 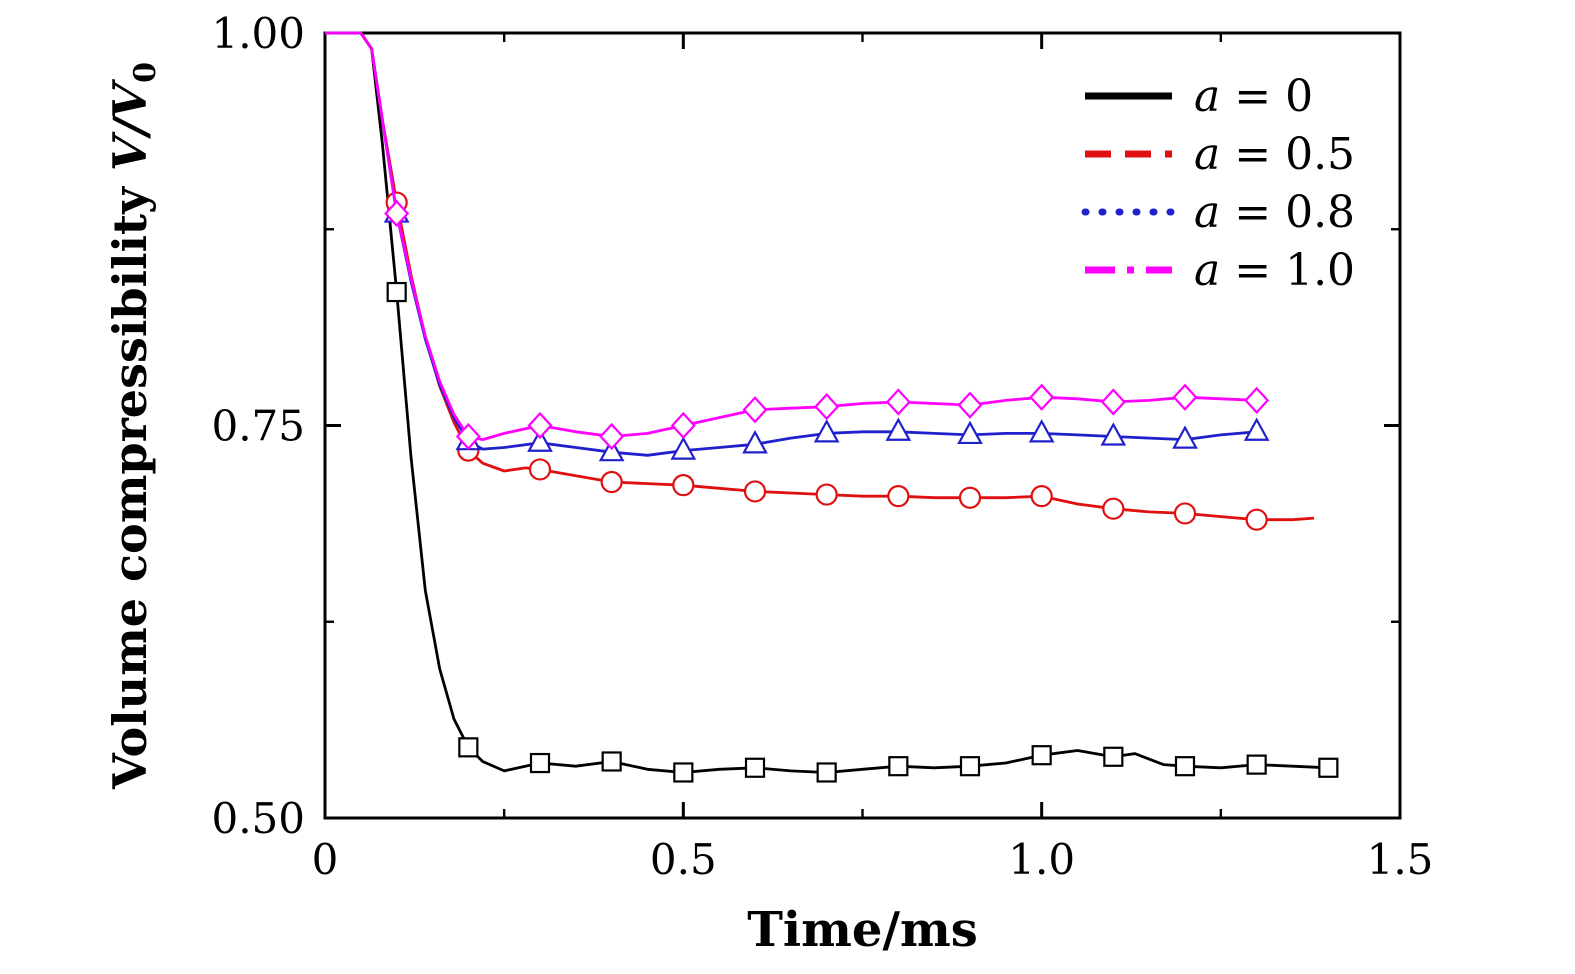 I want to click on x-tick-label: 0.5, so click(x=683, y=859).